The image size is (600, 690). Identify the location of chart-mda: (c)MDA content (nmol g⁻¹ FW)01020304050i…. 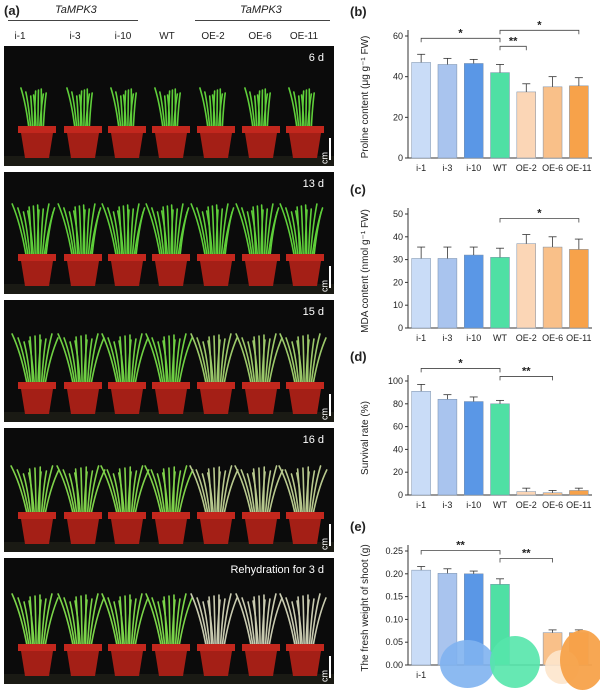
(470, 264).